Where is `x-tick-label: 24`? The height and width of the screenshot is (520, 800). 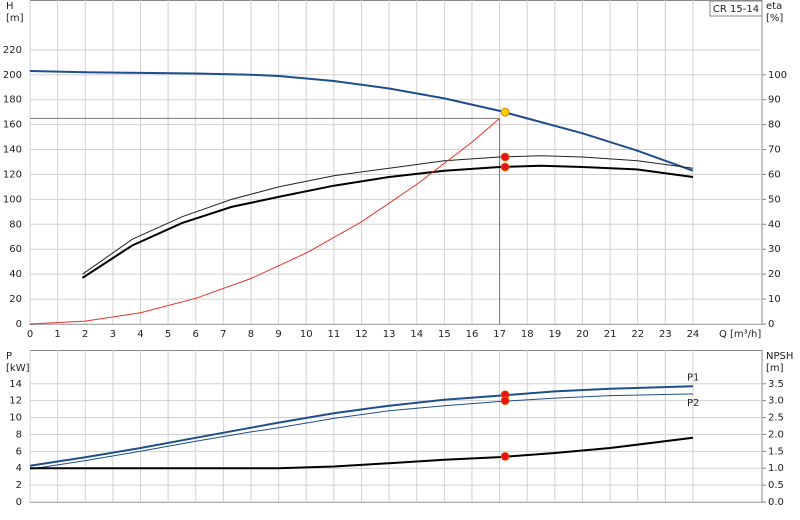 x-tick-label: 24 is located at coordinates (693, 334).